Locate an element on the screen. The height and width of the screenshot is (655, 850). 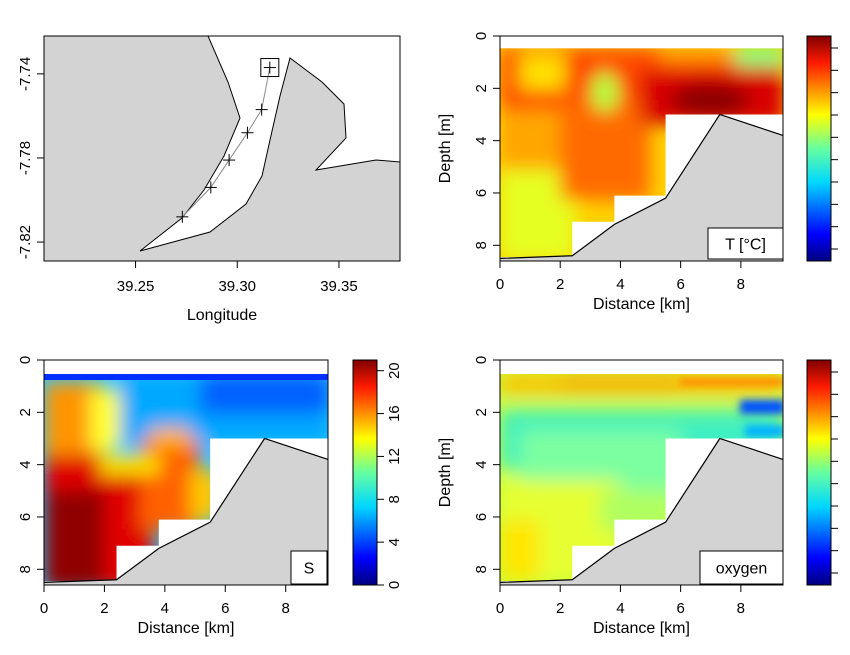
legend-label: T [°C] is located at coordinates (745, 245).